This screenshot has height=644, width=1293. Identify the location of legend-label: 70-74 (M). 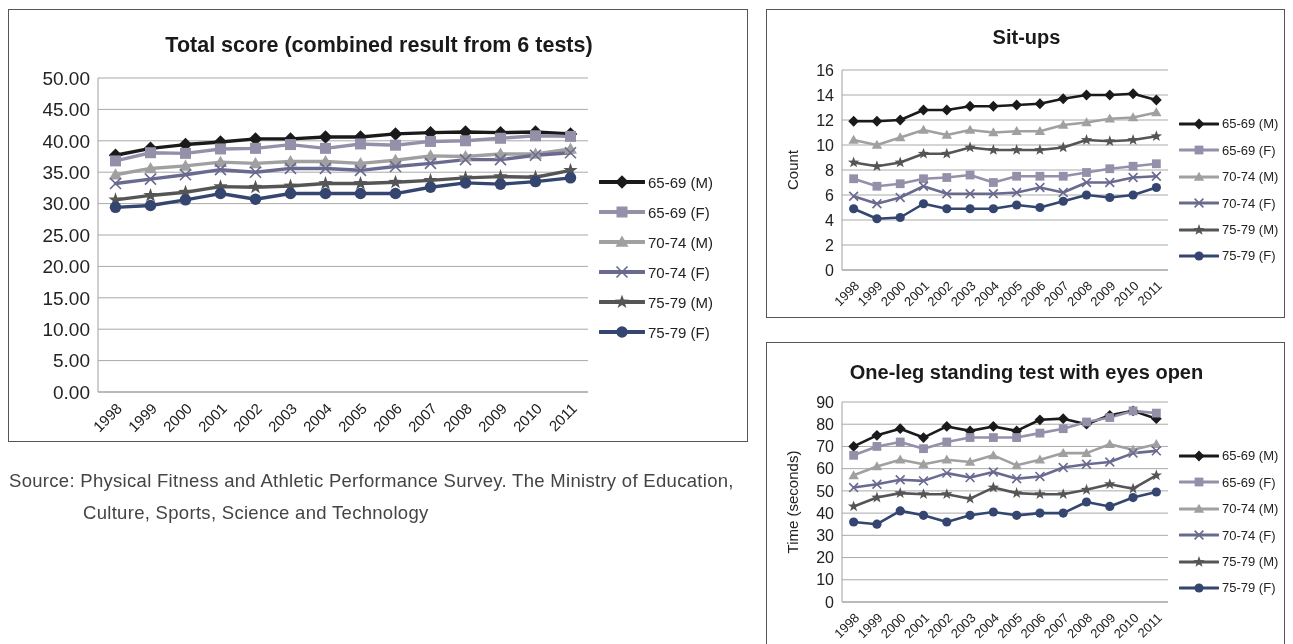
(681, 242).